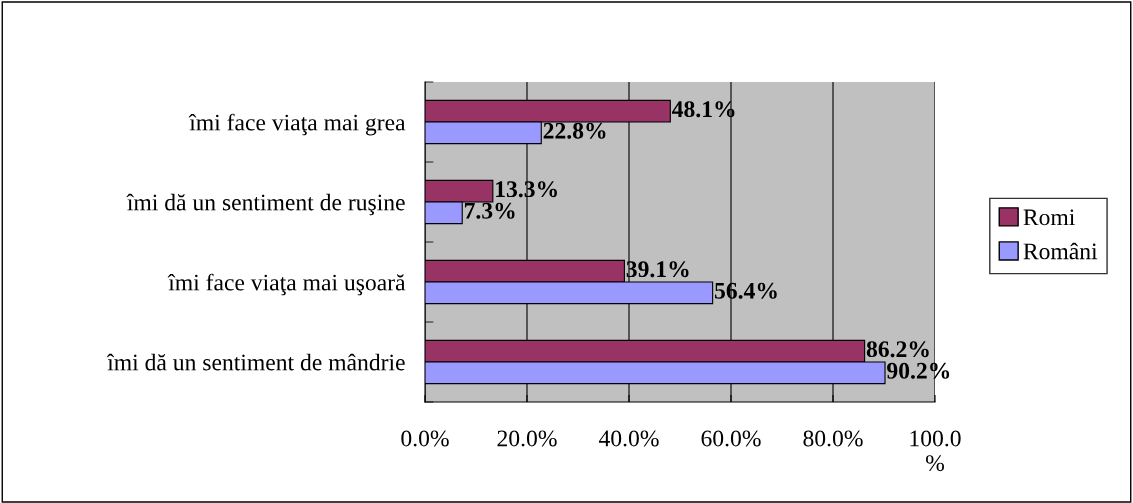 The height and width of the screenshot is (503, 1133). Describe the element at coordinates (255, 362) in the screenshot. I see `y-tick-label: îmi dă un sentiment de mândrie` at that location.